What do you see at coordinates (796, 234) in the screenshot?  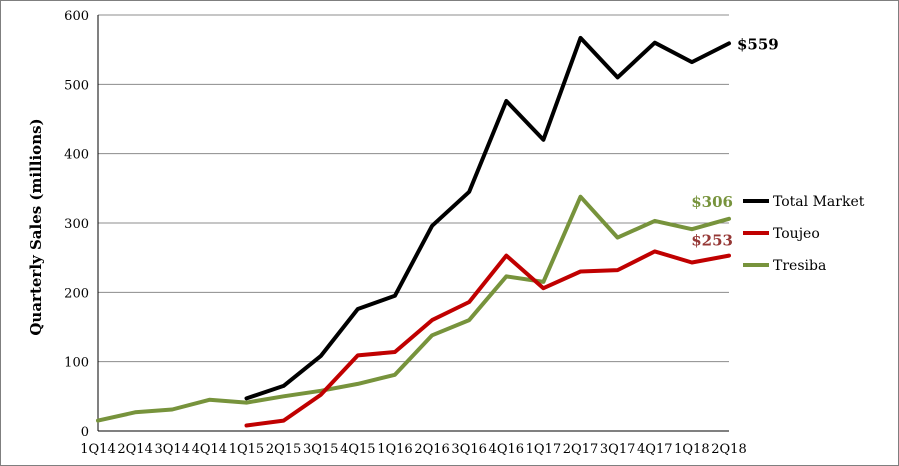 I see `legend-label: Toujeo` at bounding box center [796, 234].